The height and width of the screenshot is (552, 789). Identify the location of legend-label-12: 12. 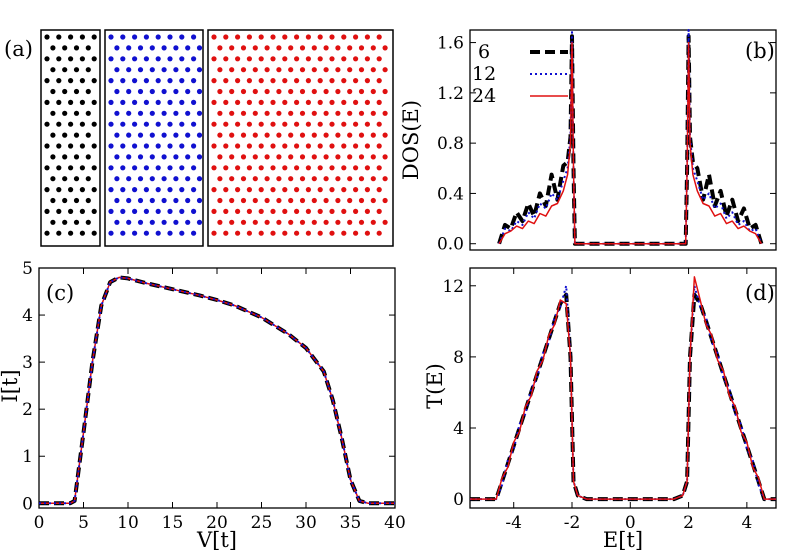
(484, 74).